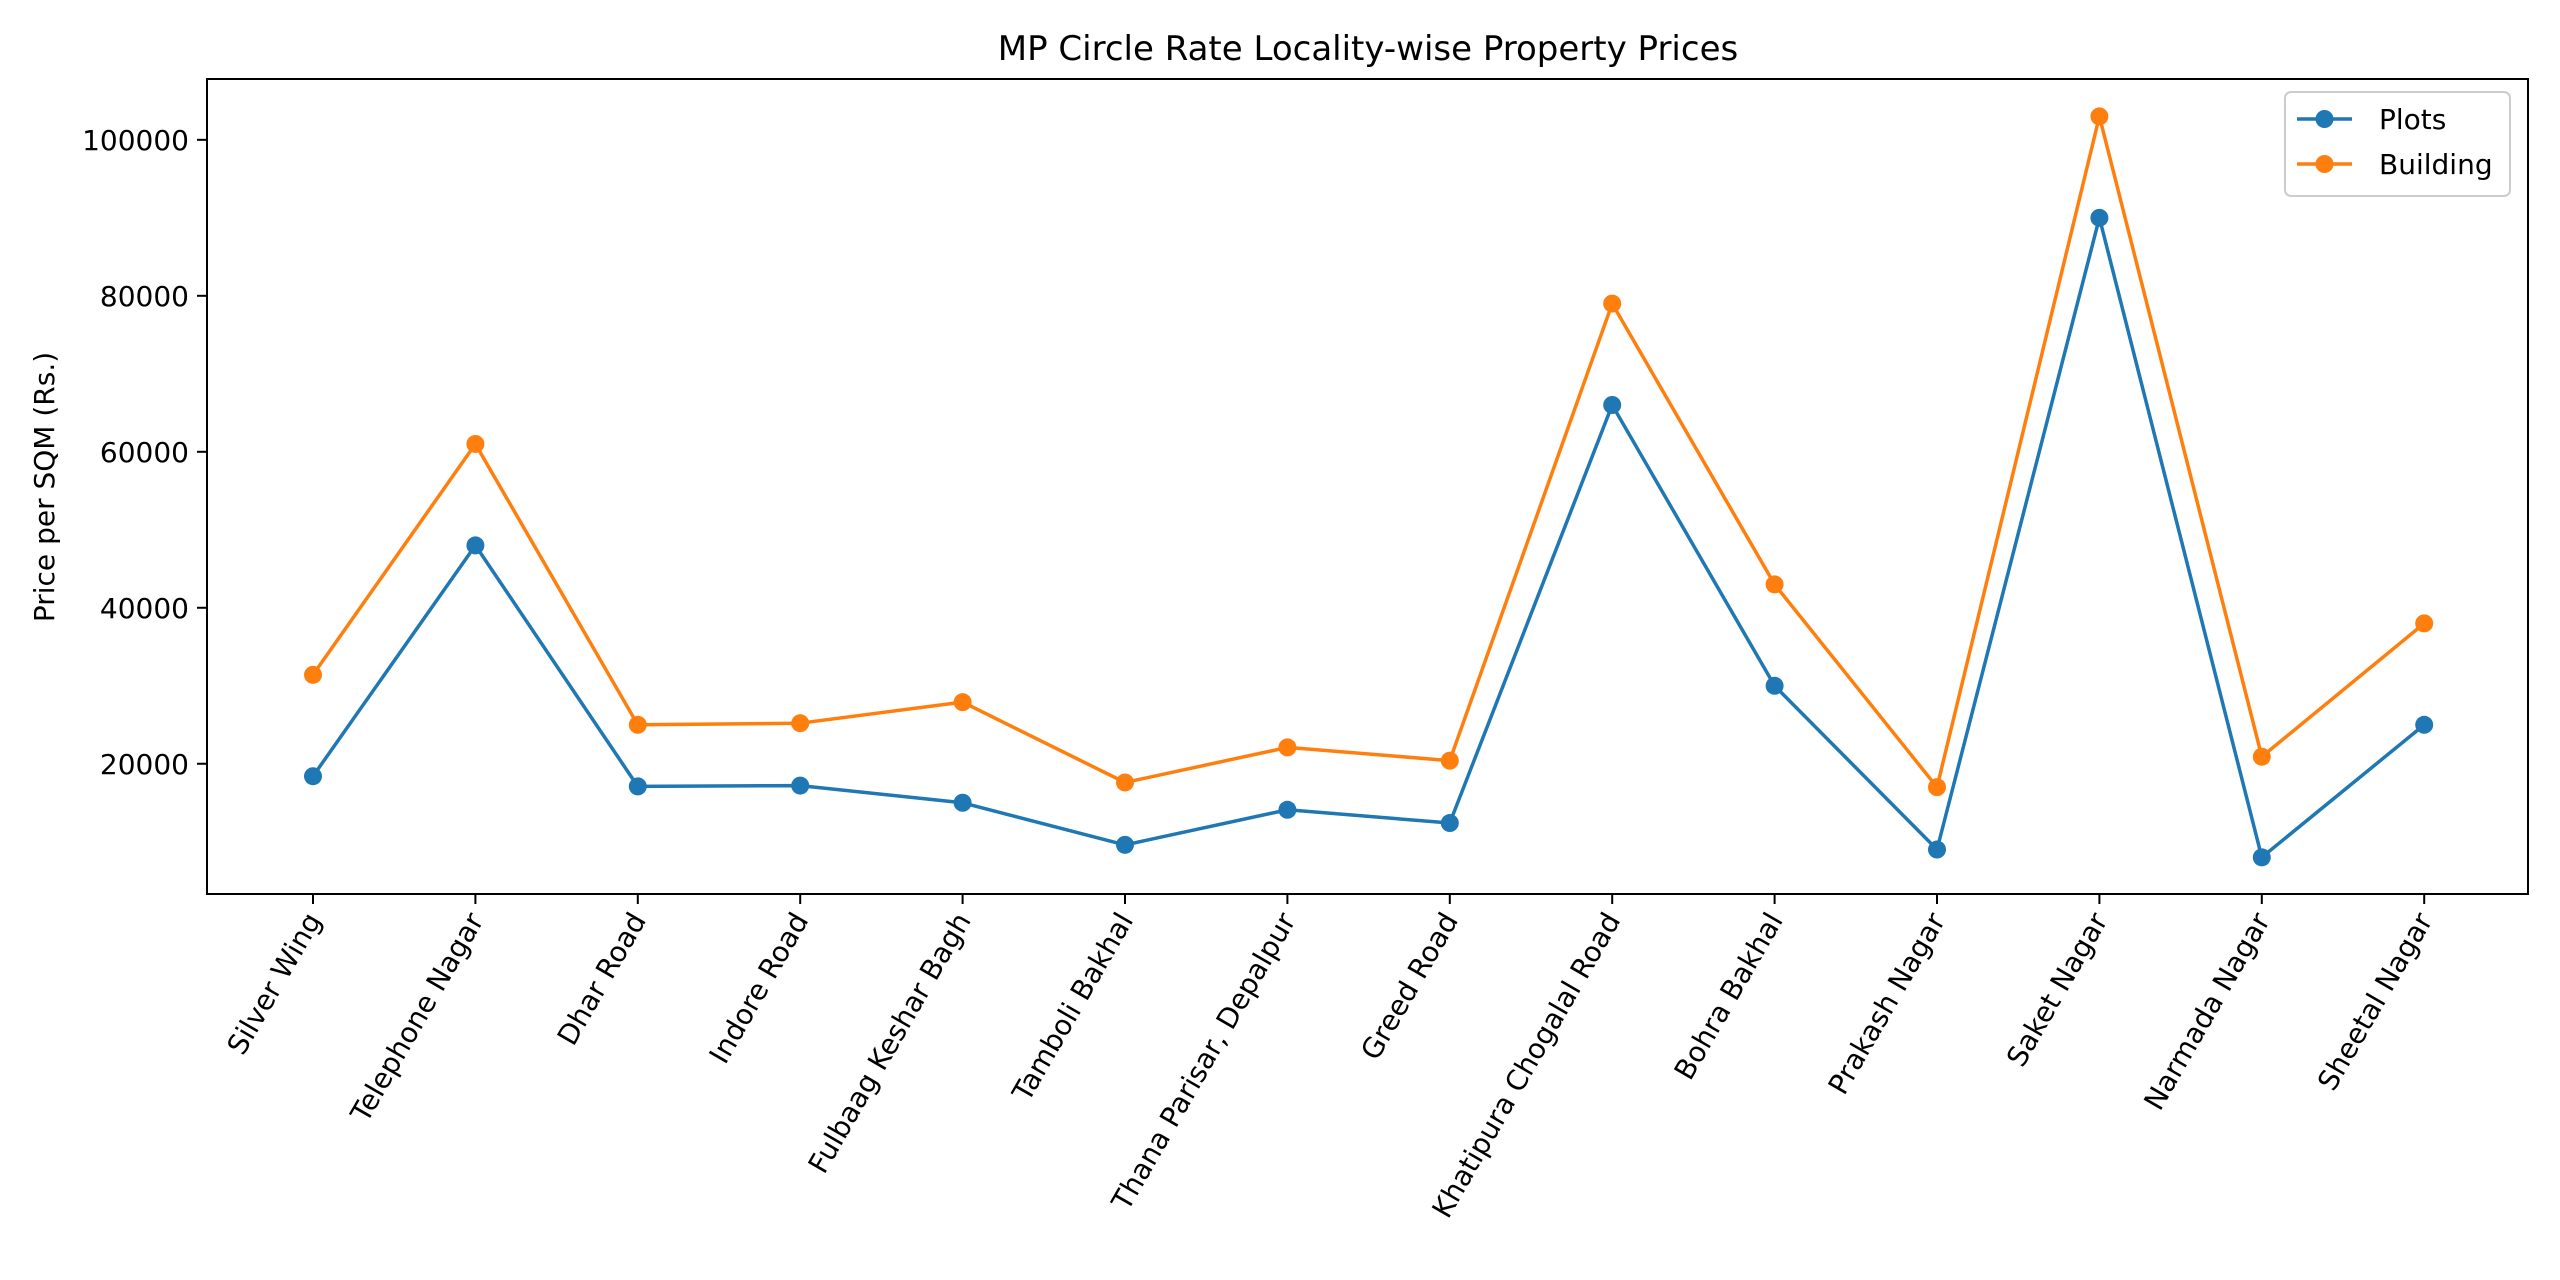 Image resolution: width=2560 pixels, height=1280 pixels. I want to click on x-tick-label: Saket Nagar, so click(2057, 990).